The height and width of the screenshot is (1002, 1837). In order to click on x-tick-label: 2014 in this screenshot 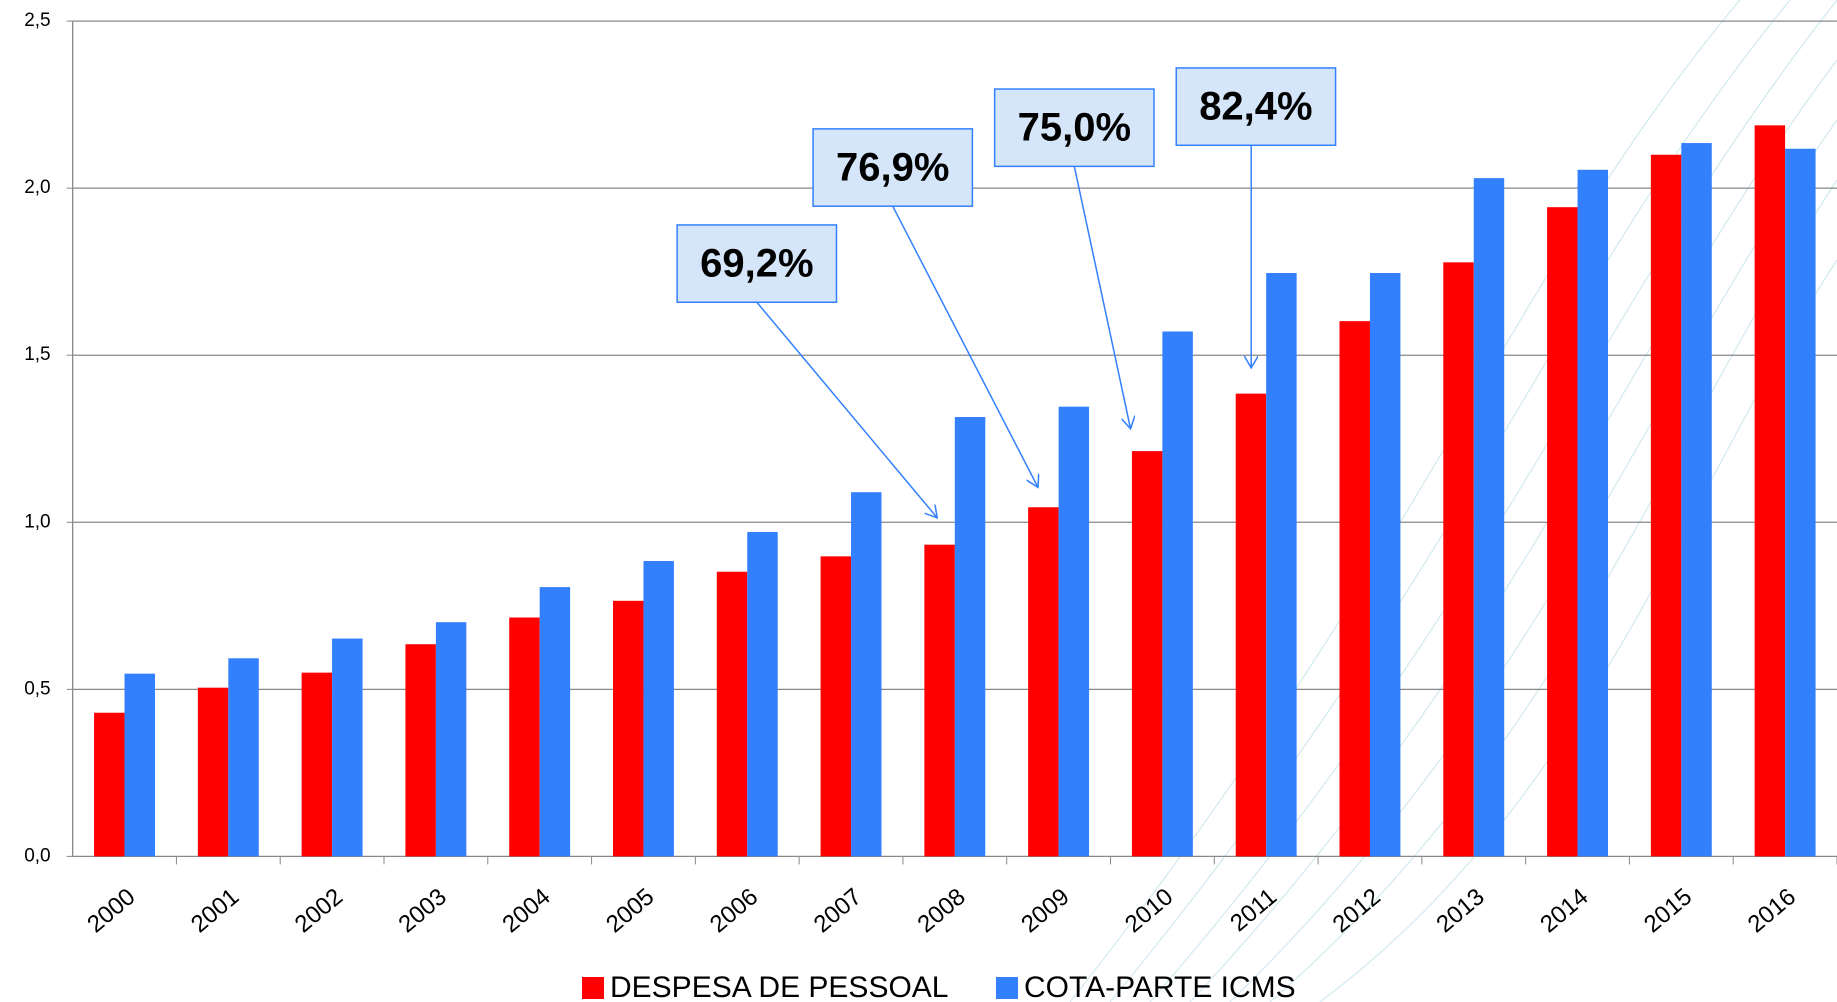, I will do `click(1564, 910)`.